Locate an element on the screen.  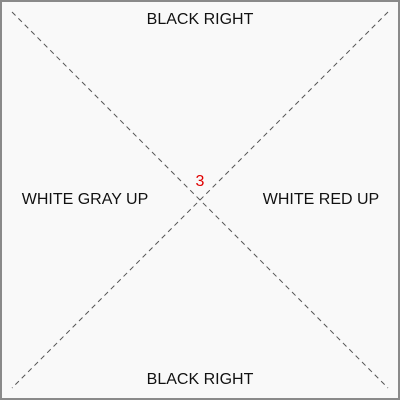
center-number: 3 is located at coordinates (200, 181).